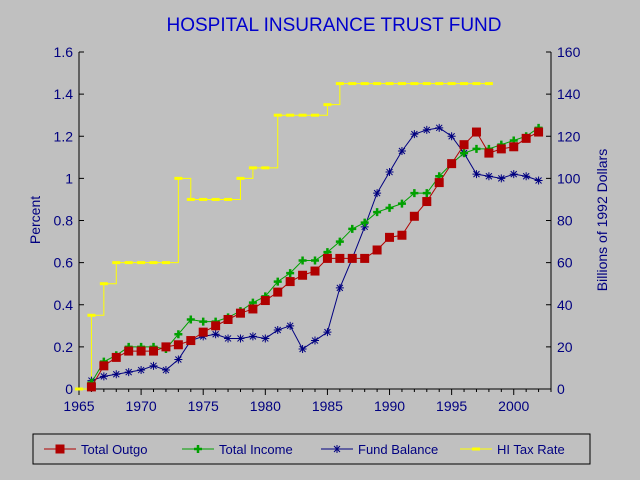 The height and width of the screenshot is (480, 640). Describe the element at coordinates (569, 136) in the screenshot. I see `y2-tick-label: 120` at that location.